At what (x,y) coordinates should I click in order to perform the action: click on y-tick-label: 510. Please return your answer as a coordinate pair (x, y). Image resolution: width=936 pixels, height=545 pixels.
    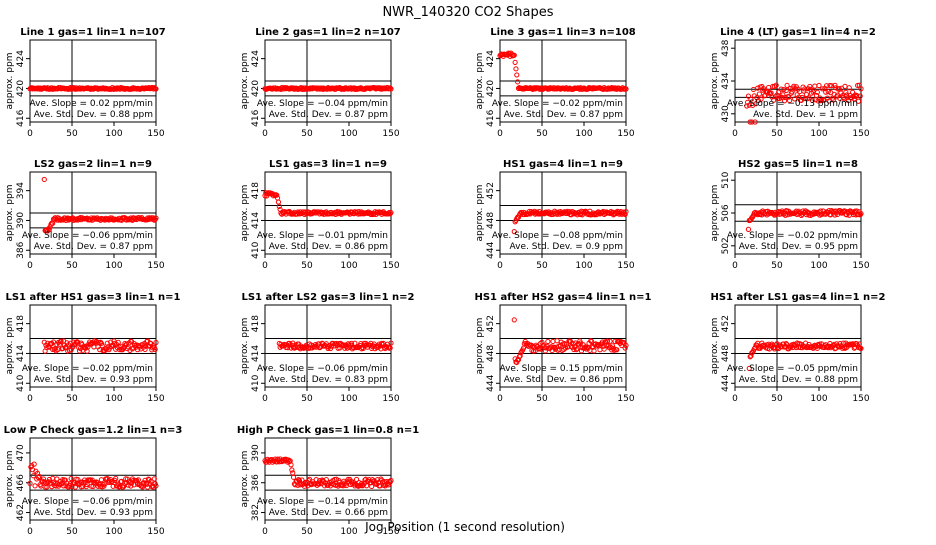
    Looking at the image, I should click on (726, 179).